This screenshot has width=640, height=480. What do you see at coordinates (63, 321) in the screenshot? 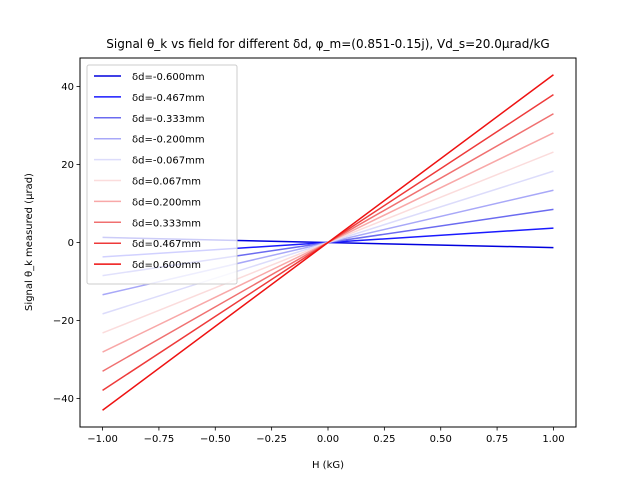
I see `y-tick-label: −20` at bounding box center [63, 321].